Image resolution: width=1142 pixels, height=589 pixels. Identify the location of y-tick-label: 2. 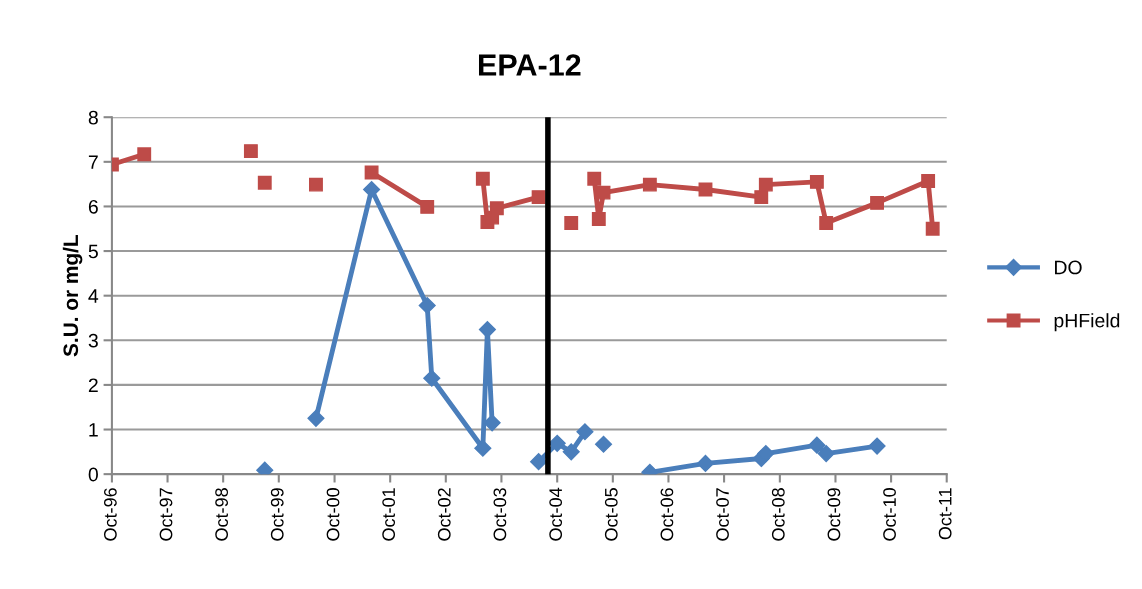
(93, 385).